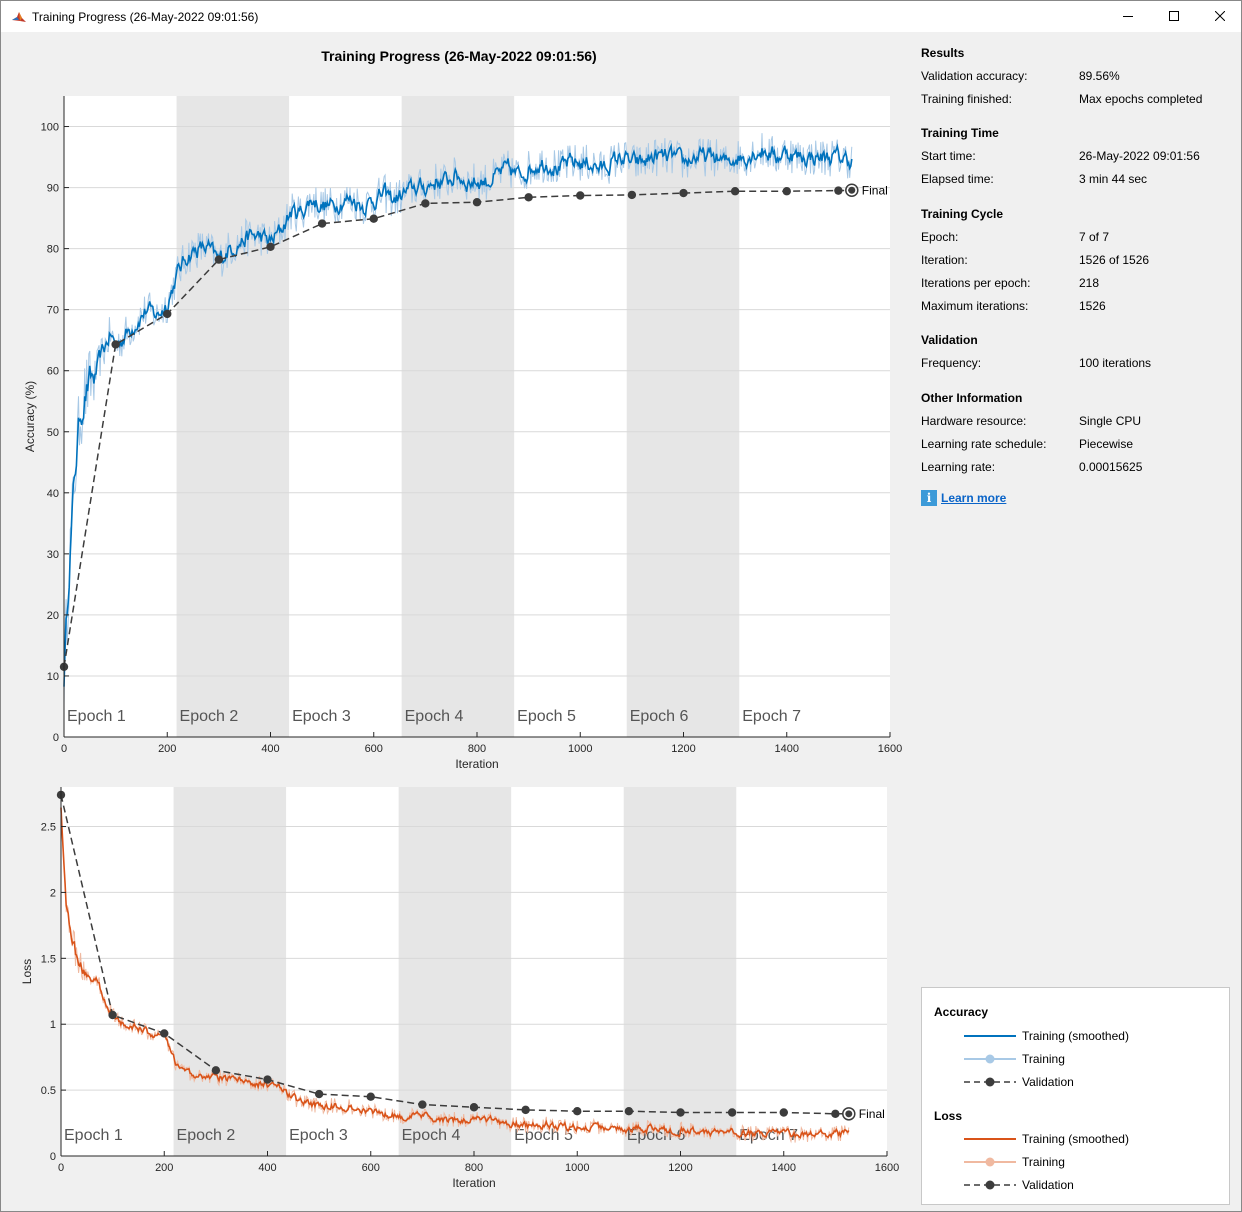 This screenshot has width=1242, height=1212. Describe the element at coordinates (53, 372) in the screenshot. I see `accuracy-y-tick-label: 60` at that location.